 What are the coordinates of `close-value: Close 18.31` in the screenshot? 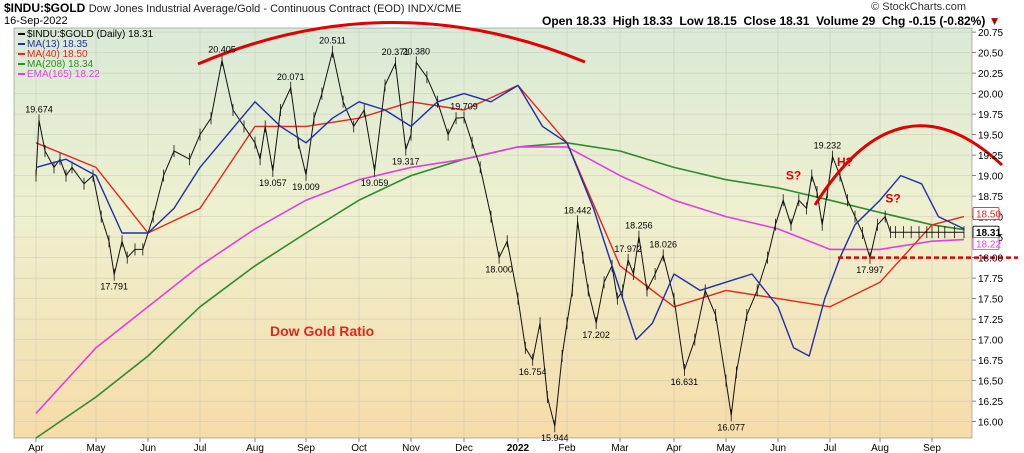 It's located at (776, 21).